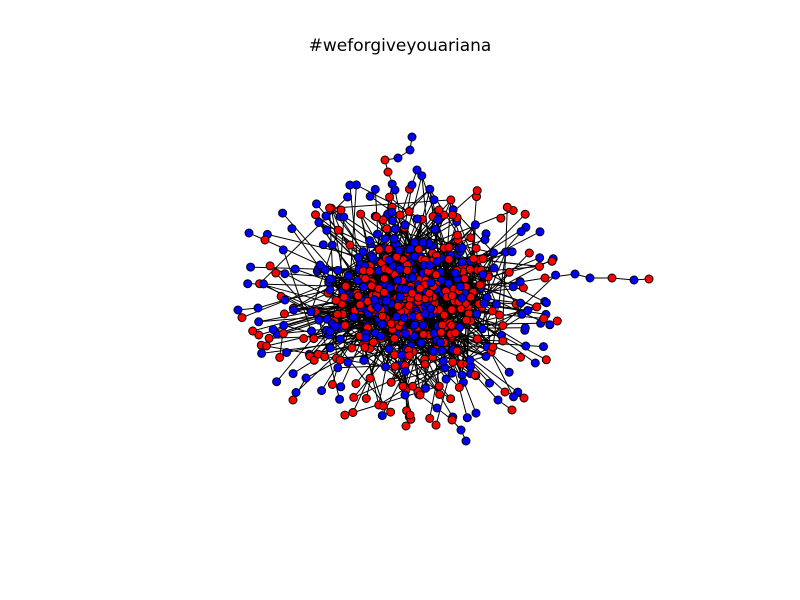 The width and height of the screenshot is (800, 600). Describe the element at coordinates (400, 46) in the screenshot. I see `figure-title: #weforgiveyouariana` at that location.